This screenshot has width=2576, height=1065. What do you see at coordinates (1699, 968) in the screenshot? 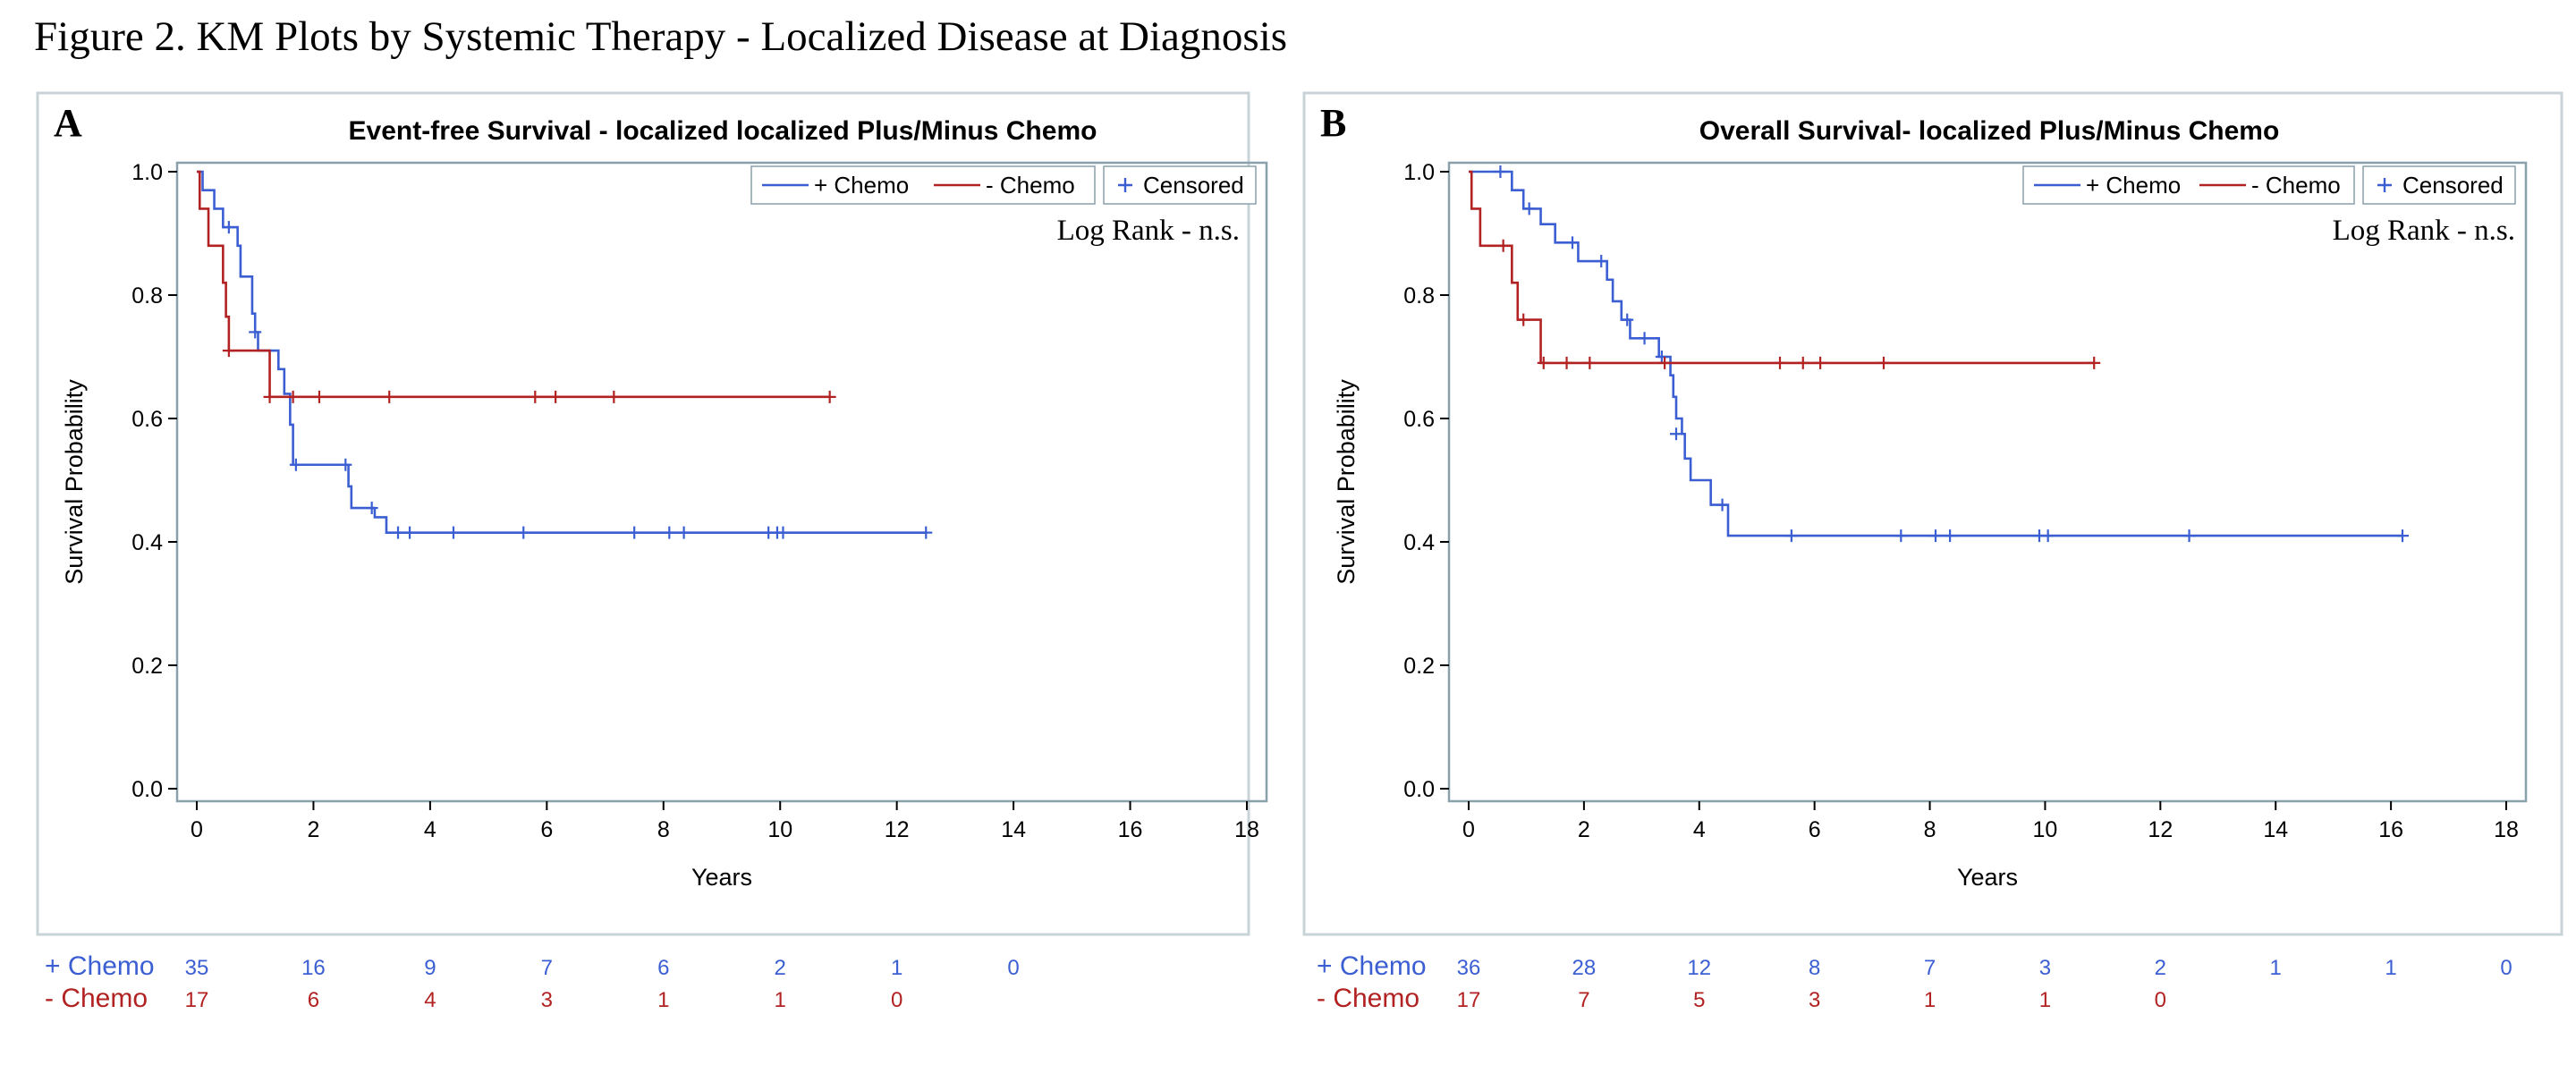
I see `risk-count: 12` at bounding box center [1699, 968].